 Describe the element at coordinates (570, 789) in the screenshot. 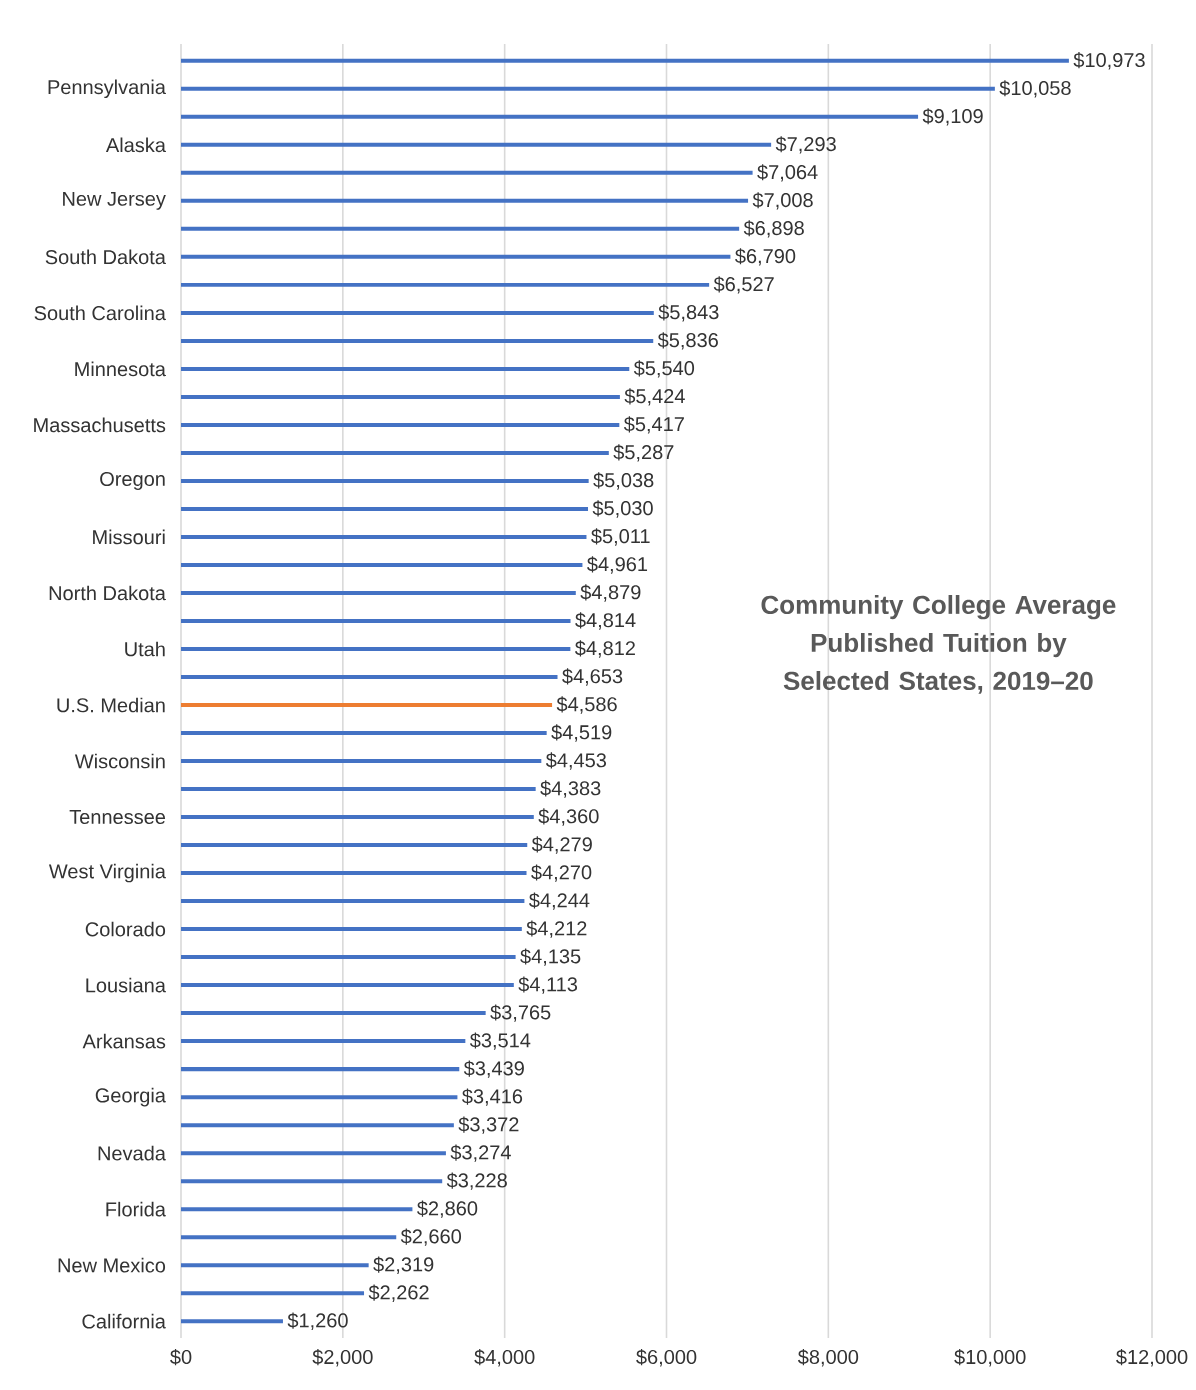

I see `data-label: $4,383` at that location.